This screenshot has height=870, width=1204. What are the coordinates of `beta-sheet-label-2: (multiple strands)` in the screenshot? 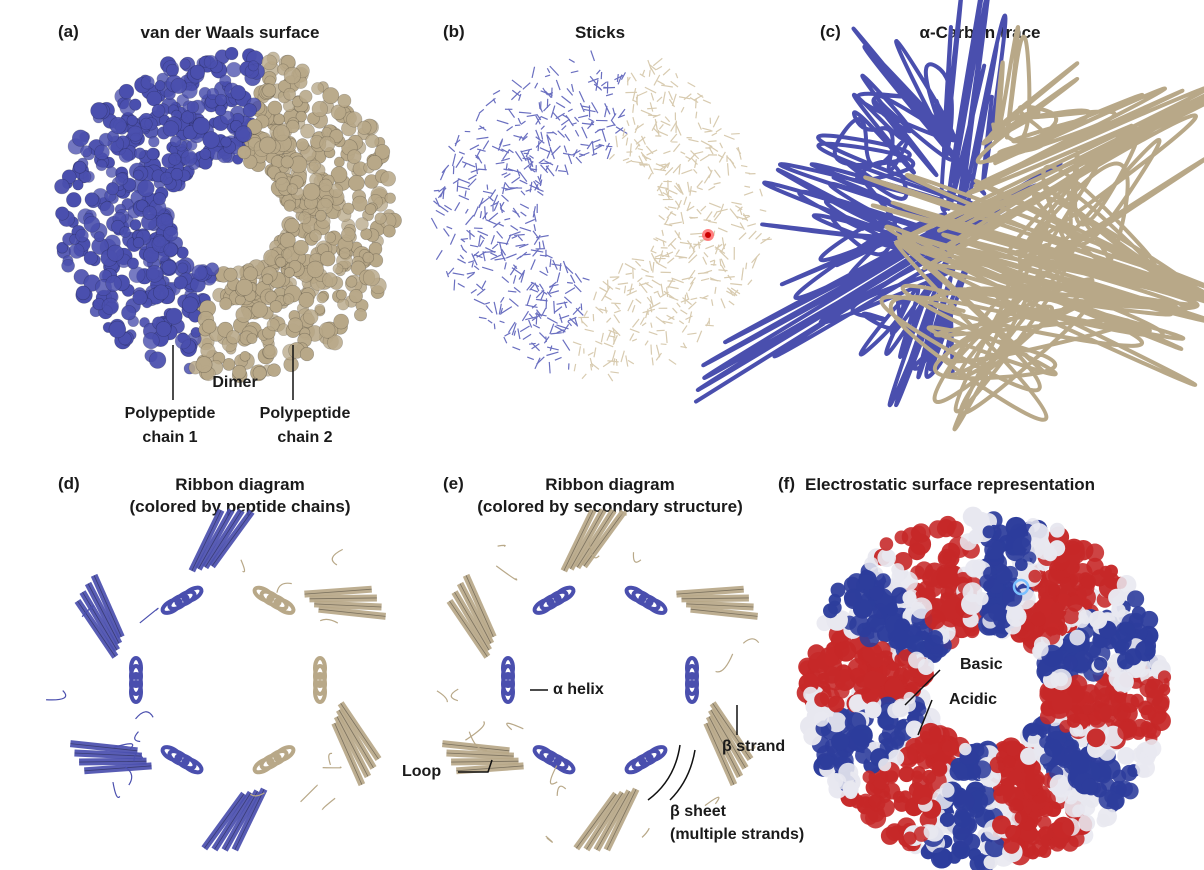 It's located at (737, 834).